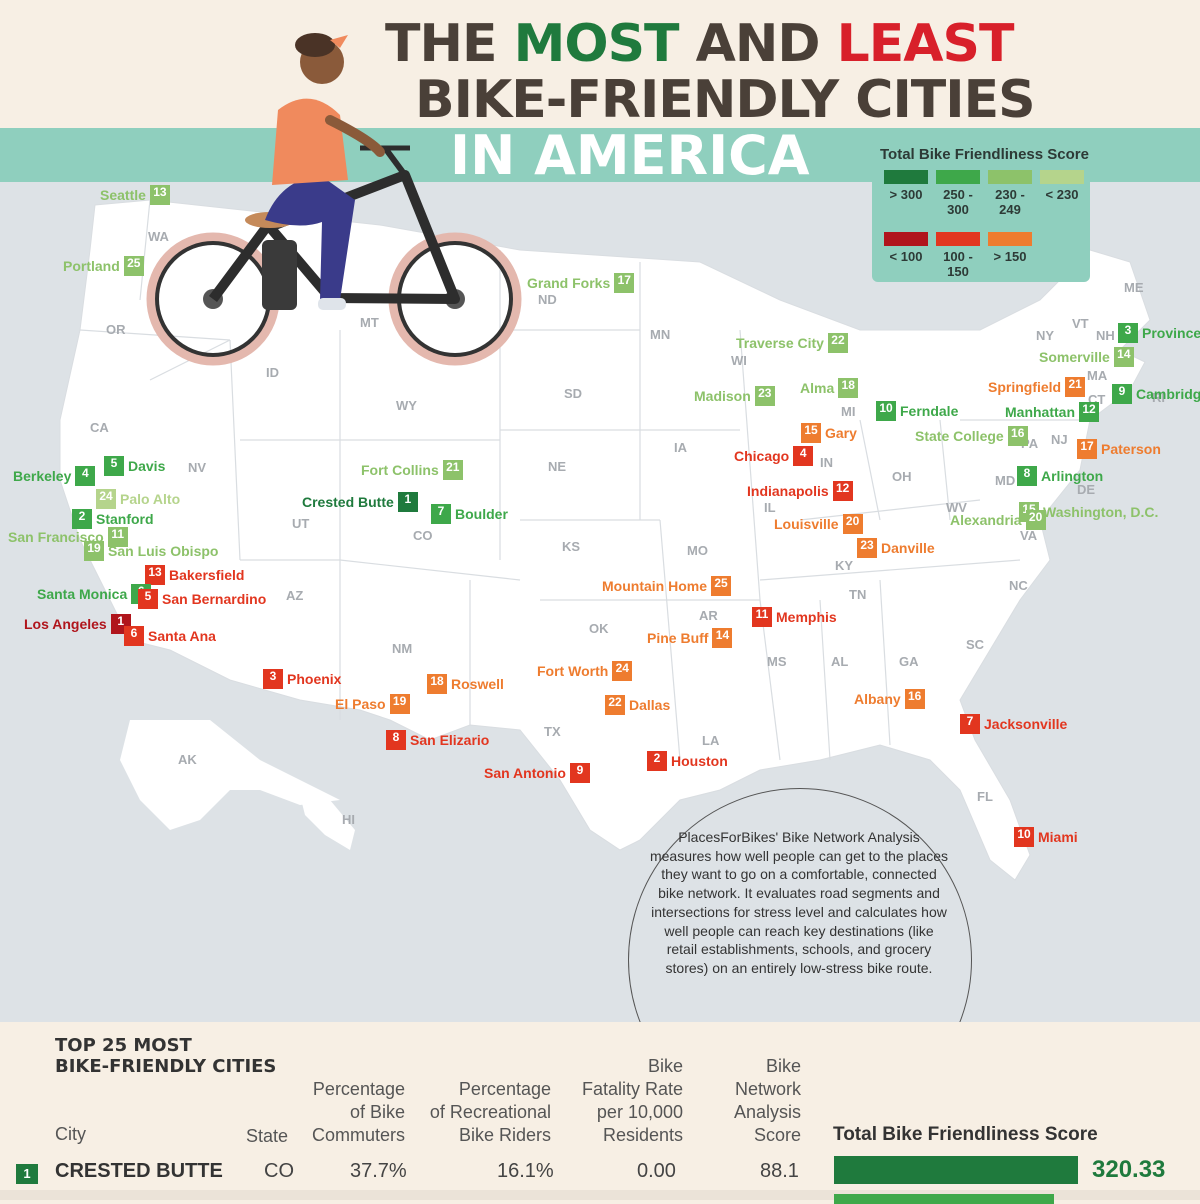 This screenshot has width=1200, height=1204. Describe the element at coordinates (779, 1171) in the screenshot. I see `row-network: 88.1` at that location.